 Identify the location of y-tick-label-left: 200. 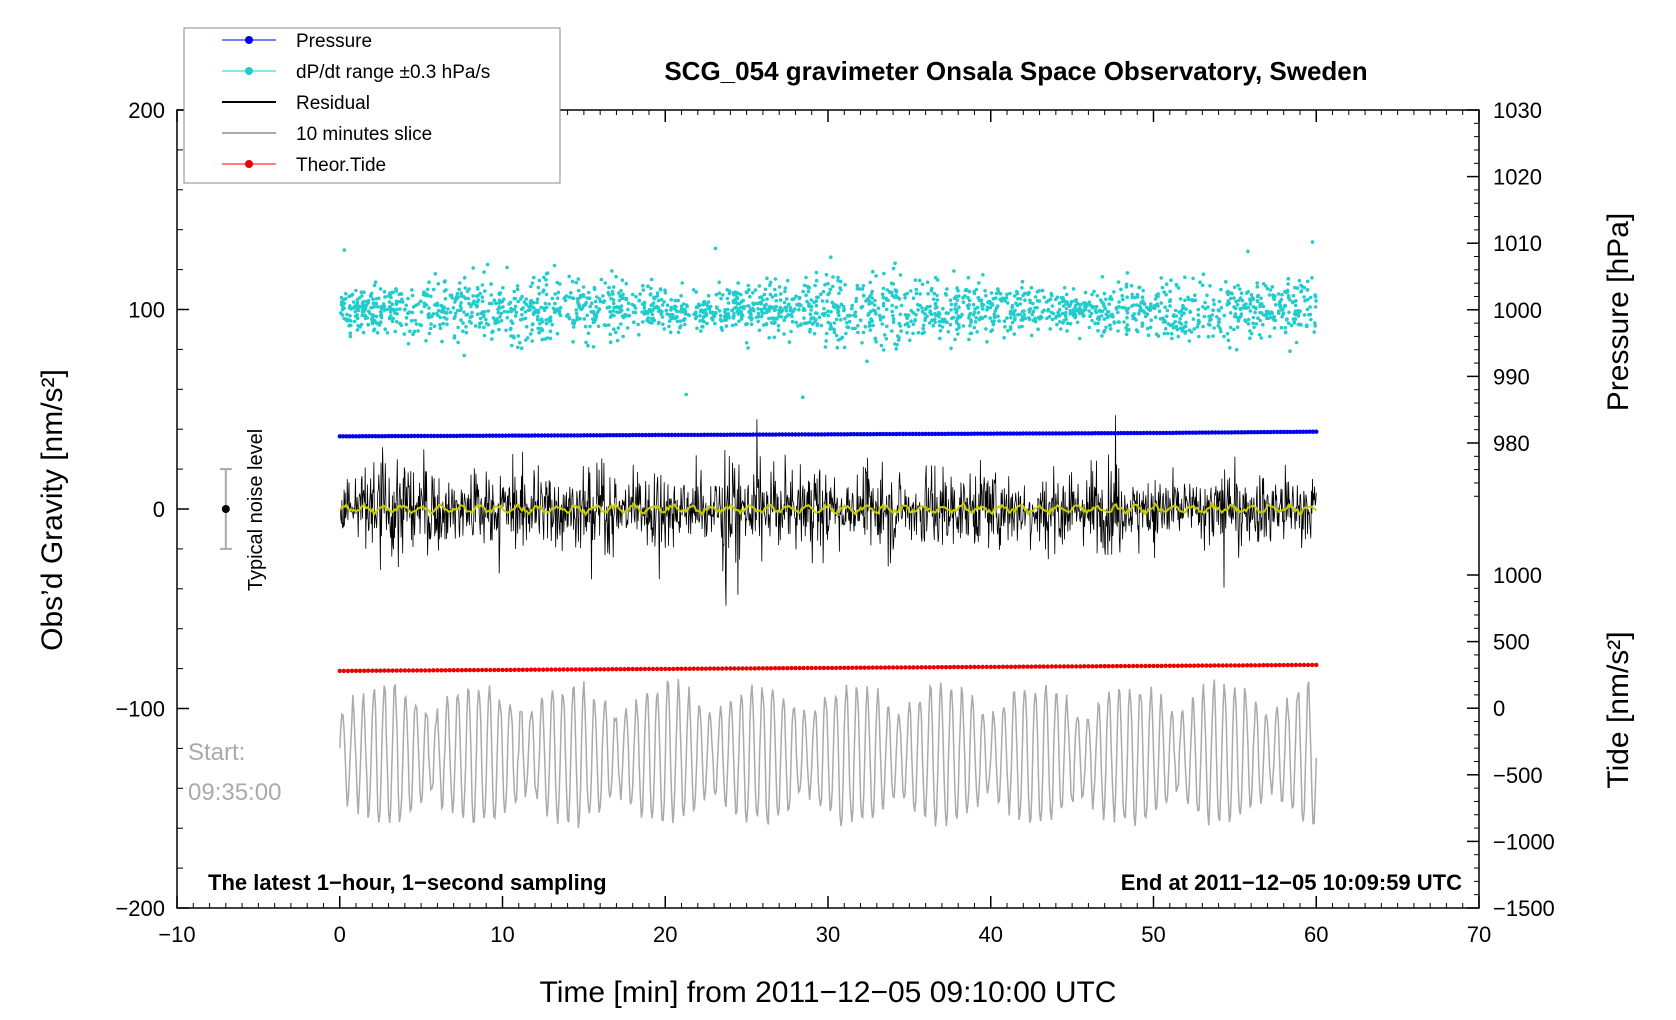
(146, 110).